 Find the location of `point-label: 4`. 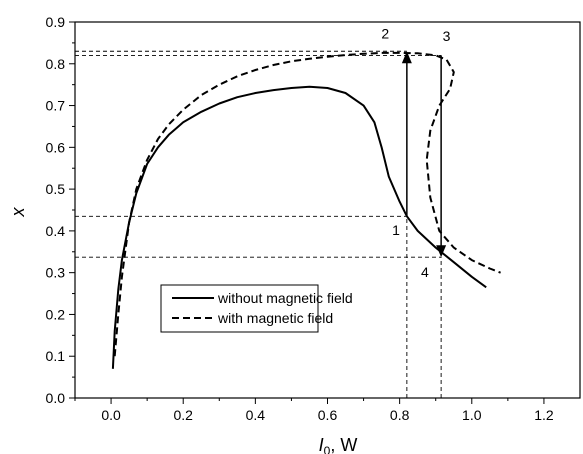

point-label: 4 is located at coordinates (425, 272).